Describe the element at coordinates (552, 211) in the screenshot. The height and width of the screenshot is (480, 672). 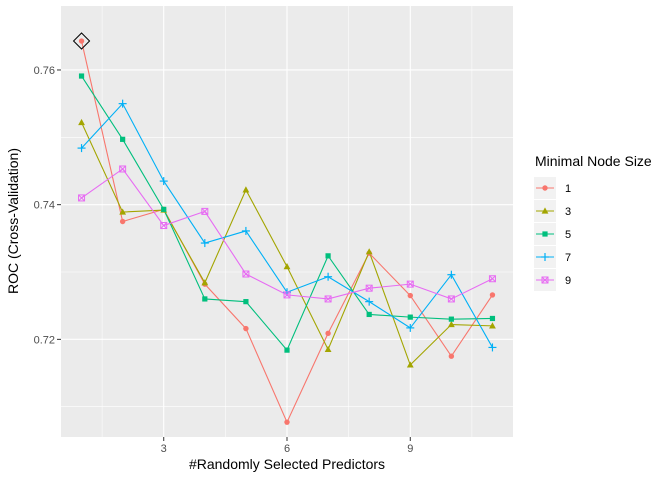
I see `legend-item-3: 3` at that location.